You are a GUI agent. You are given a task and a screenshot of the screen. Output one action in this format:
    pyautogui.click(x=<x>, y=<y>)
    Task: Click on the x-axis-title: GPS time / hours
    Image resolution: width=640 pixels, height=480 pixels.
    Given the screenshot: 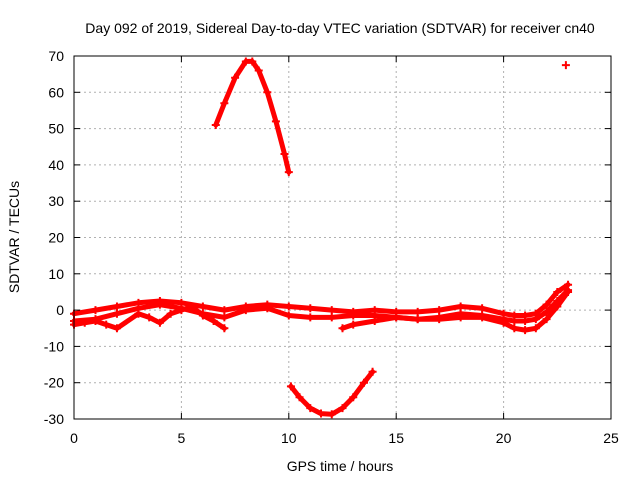 What is the action you would take?
    pyautogui.click(x=340, y=466)
    